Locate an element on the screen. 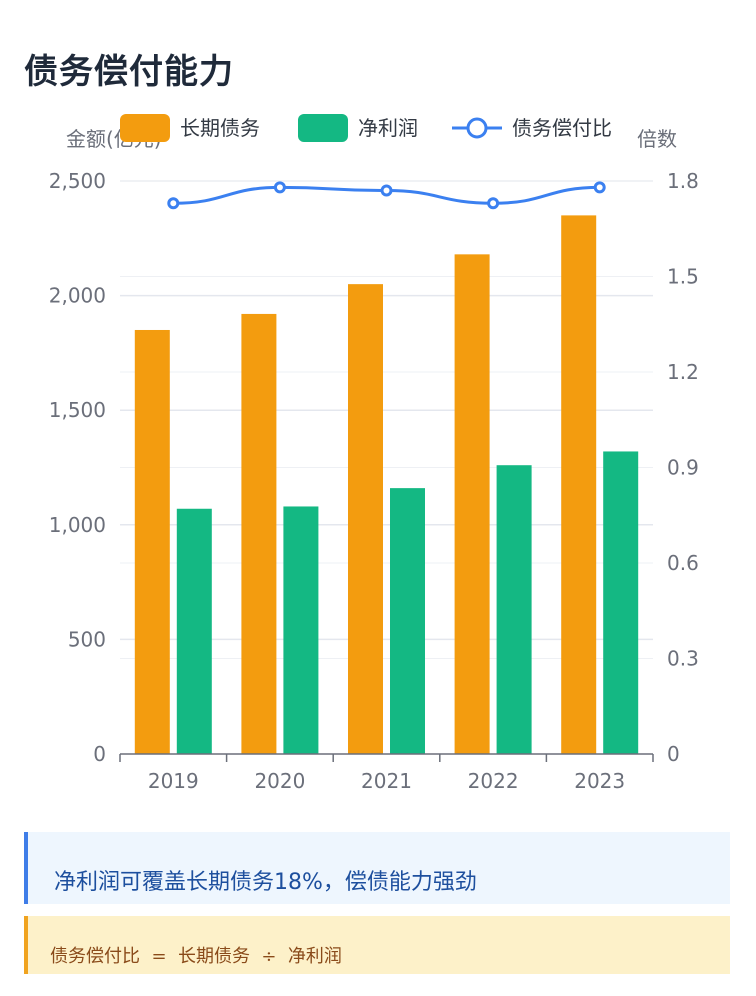 The height and width of the screenshot is (996, 756). left-tick-label: 2,000 is located at coordinates (77, 296).